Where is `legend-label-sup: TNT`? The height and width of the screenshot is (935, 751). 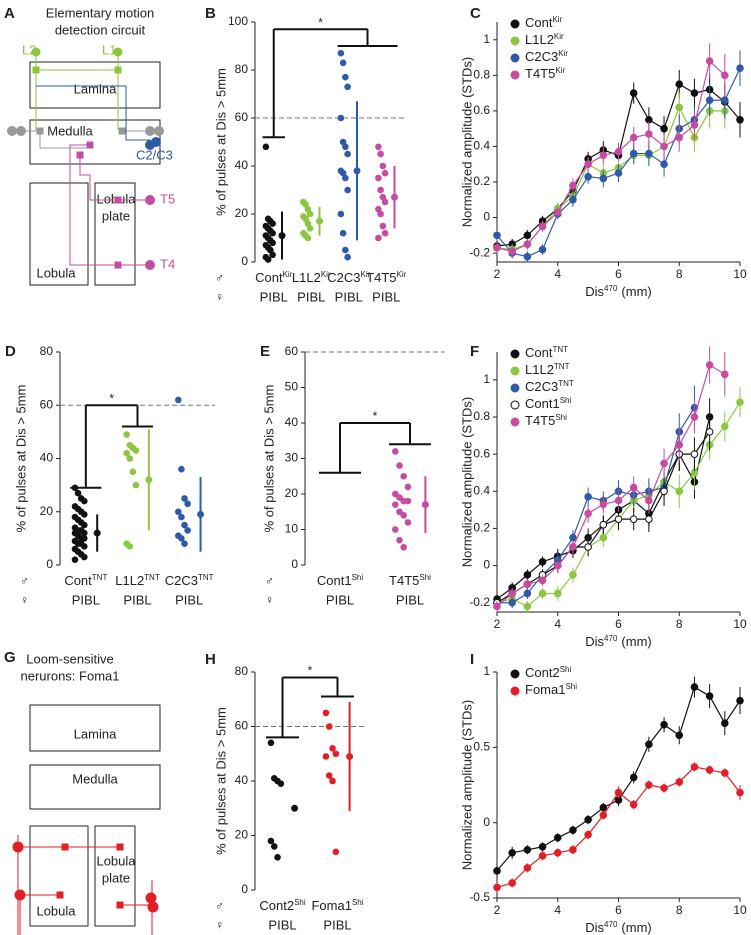
legend-label-sup: TNT is located at coordinates (566, 383).